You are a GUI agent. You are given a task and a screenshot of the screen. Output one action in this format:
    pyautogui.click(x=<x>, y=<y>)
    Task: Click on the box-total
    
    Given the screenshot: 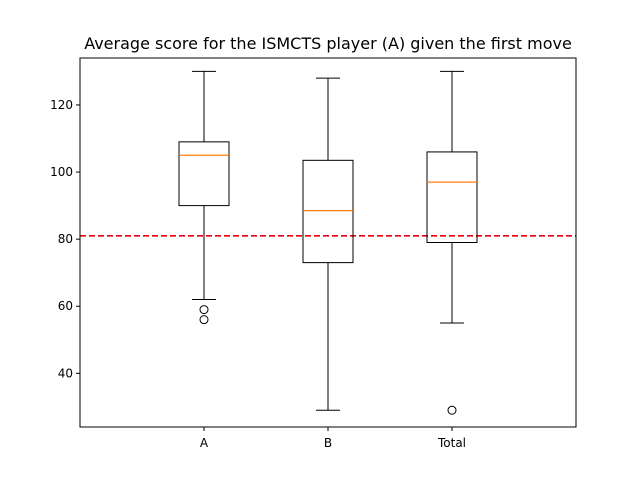 What is the action you would take?
    pyautogui.click(x=452, y=197)
    